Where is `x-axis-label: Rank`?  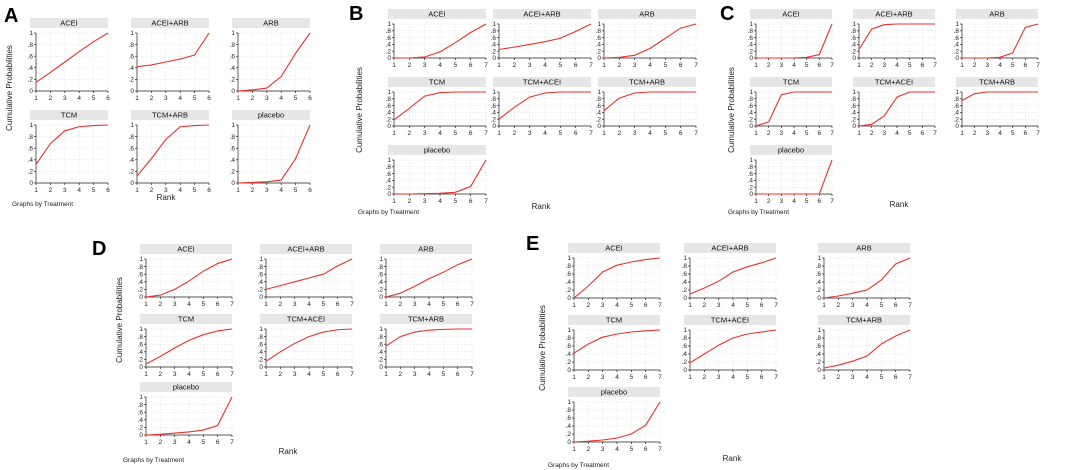
x-axis-label: Rank is located at coordinates (900, 204).